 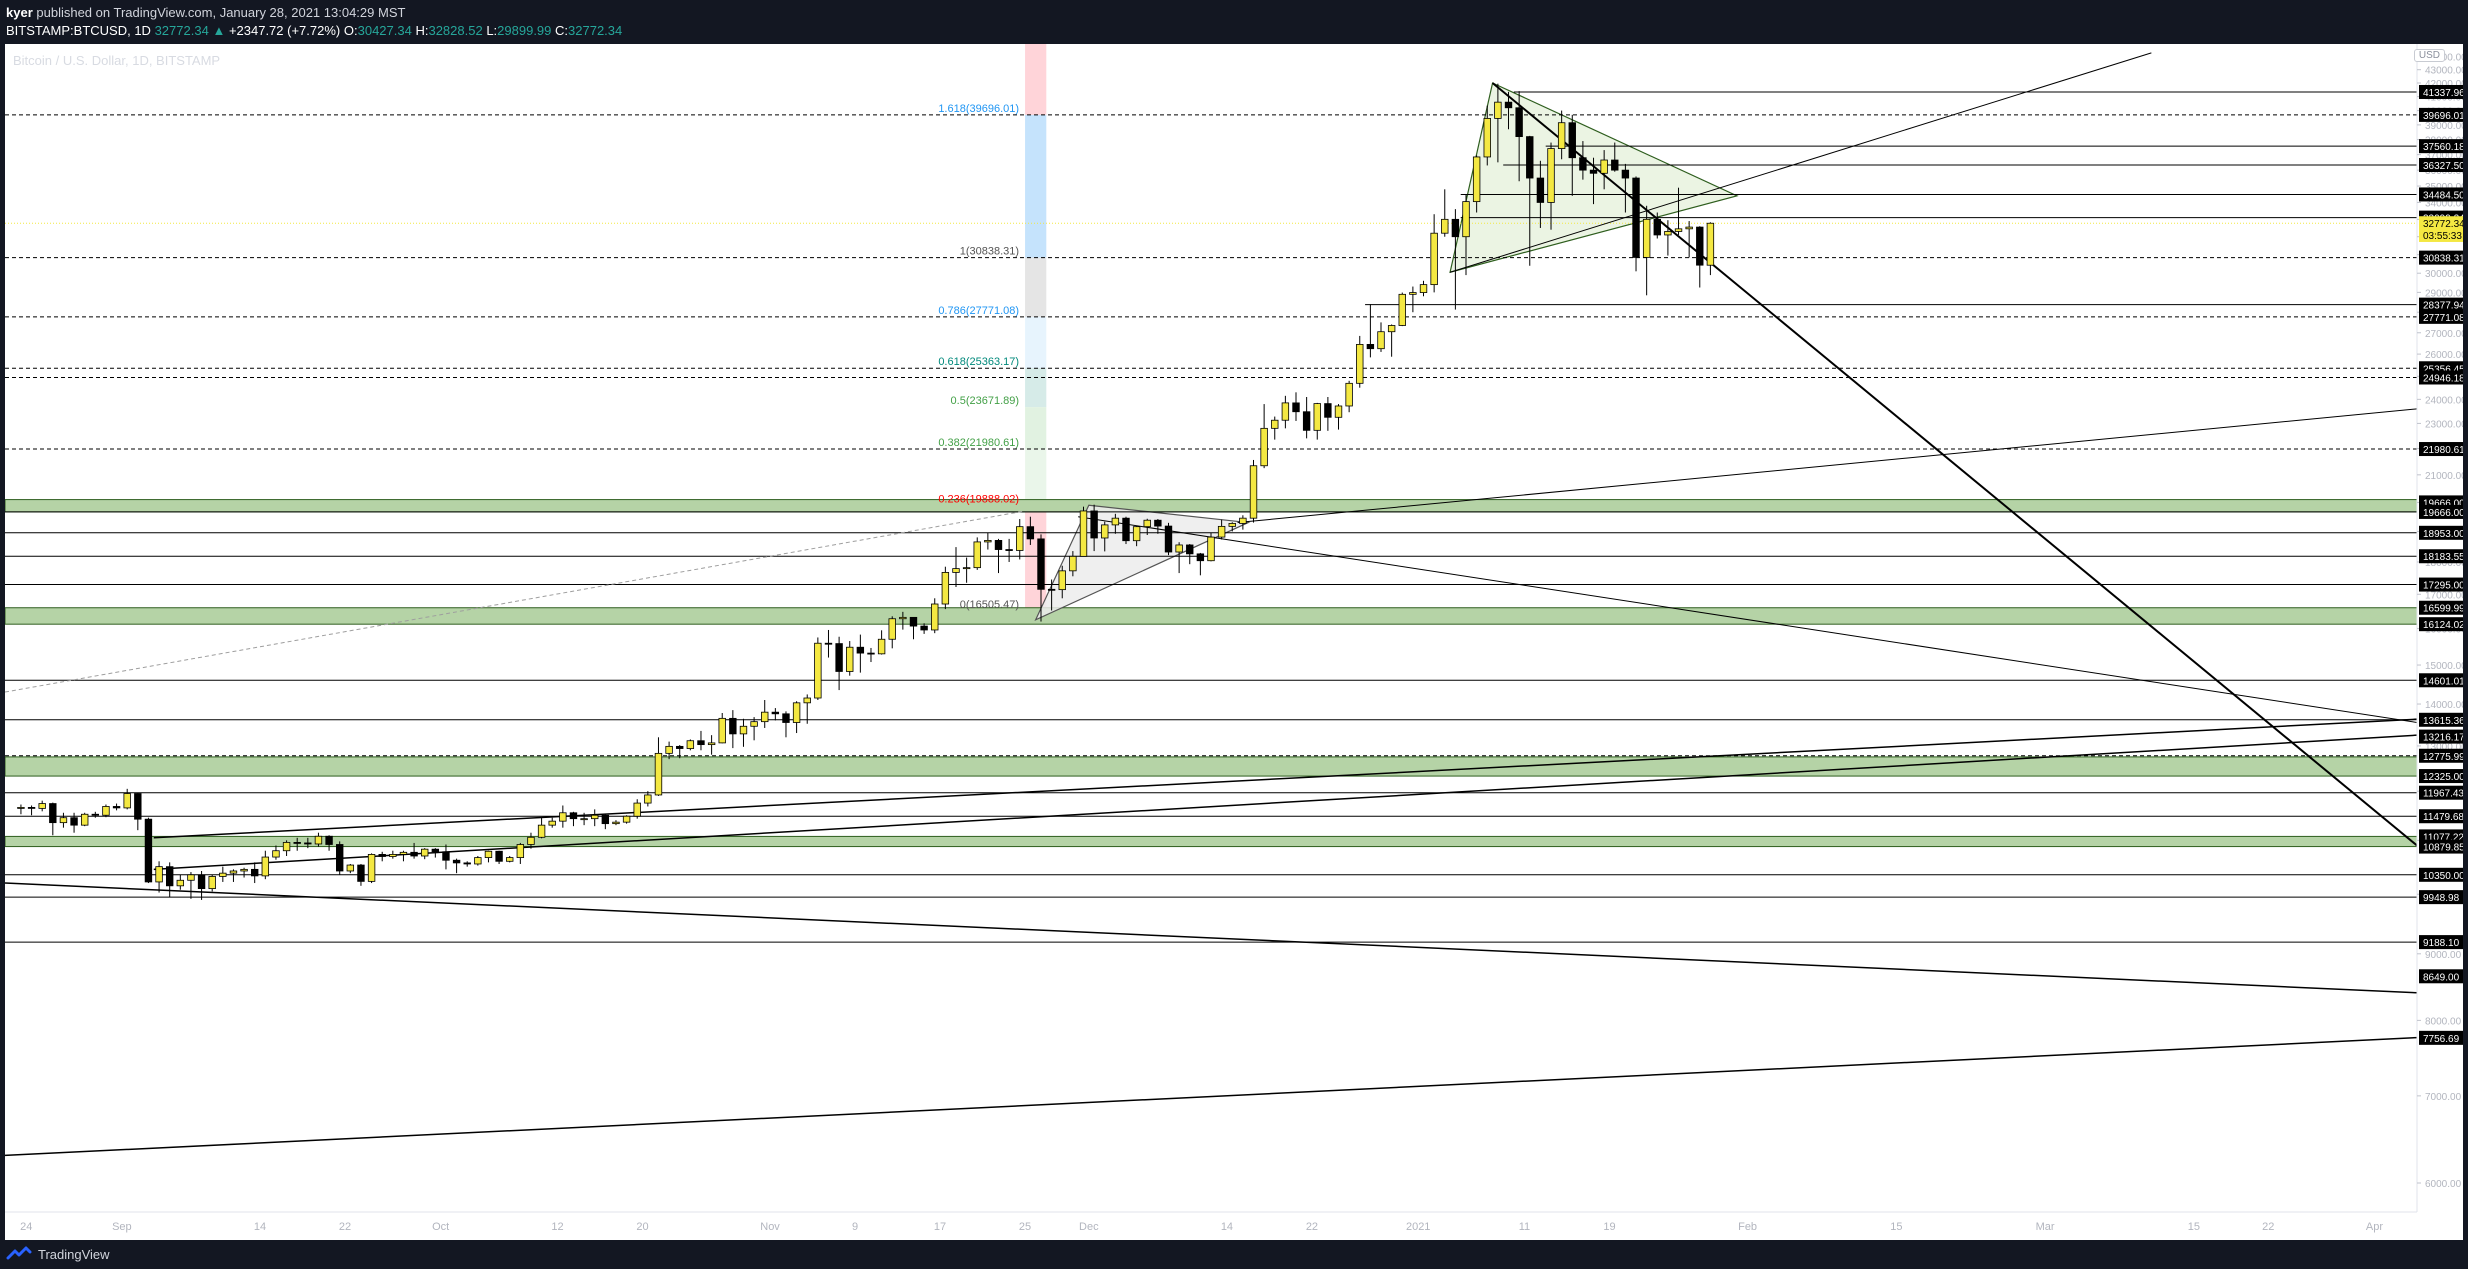 I want to click on price-label: 10879.85, so click(x=2443, y=848).